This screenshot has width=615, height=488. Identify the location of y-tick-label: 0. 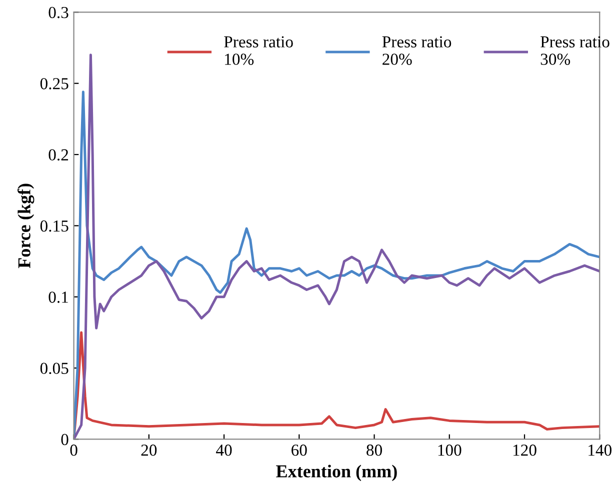
(64, 440).